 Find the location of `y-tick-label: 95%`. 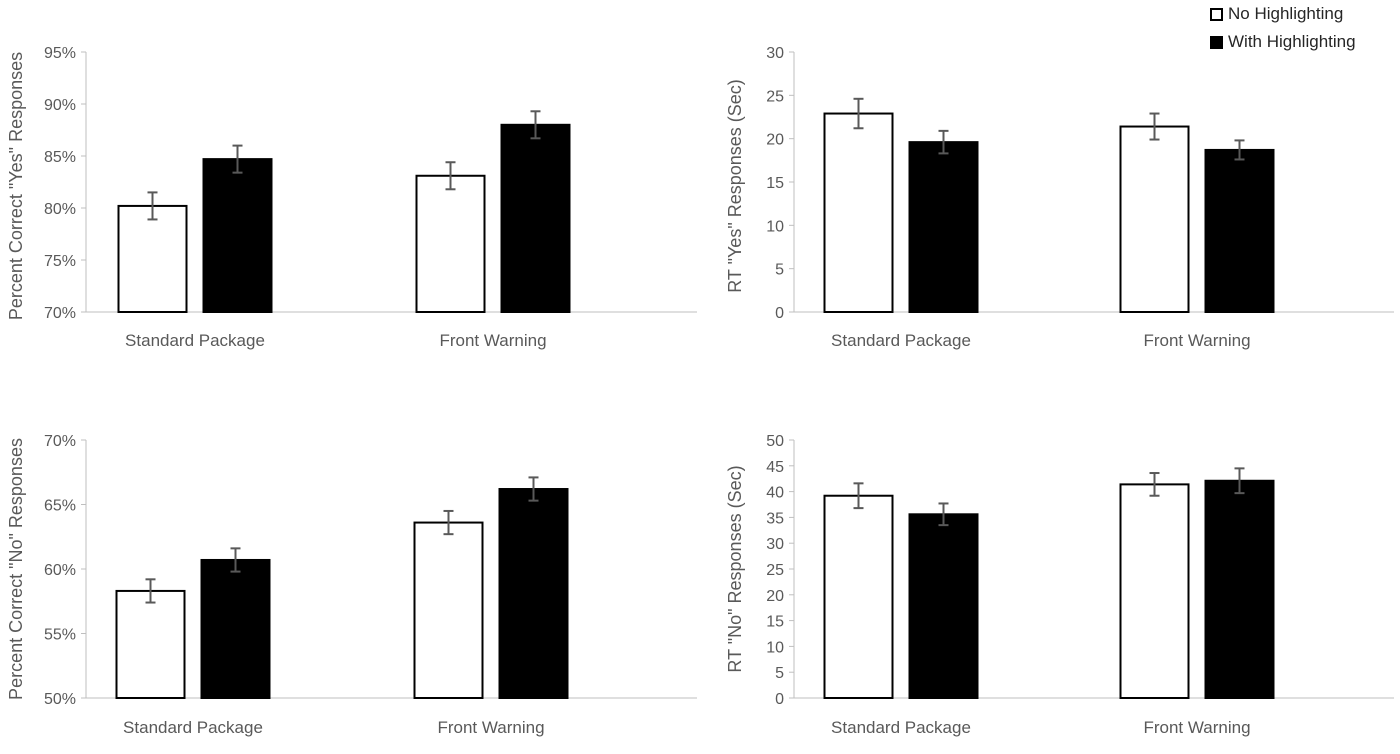

y-tick-label: 95% is located at coordinates (60, 53).